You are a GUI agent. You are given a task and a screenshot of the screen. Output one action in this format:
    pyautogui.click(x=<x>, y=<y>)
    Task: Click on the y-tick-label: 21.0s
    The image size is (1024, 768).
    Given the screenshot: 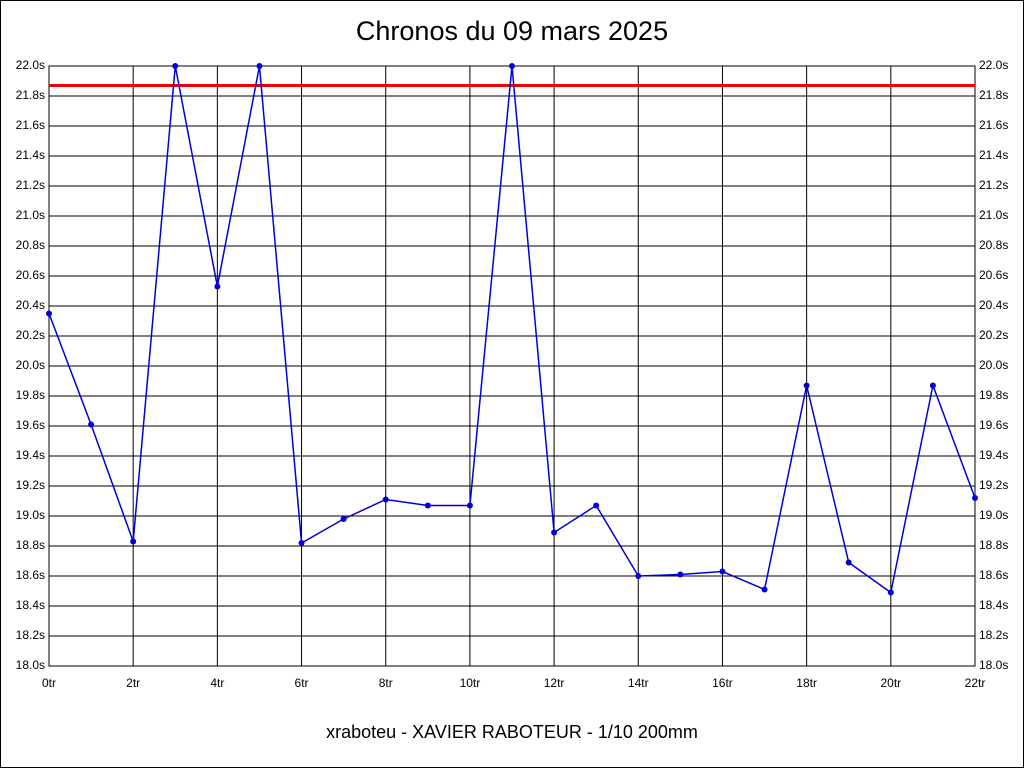 What is the action you would take?
    pyautogui.click(x=30, y=215)
    